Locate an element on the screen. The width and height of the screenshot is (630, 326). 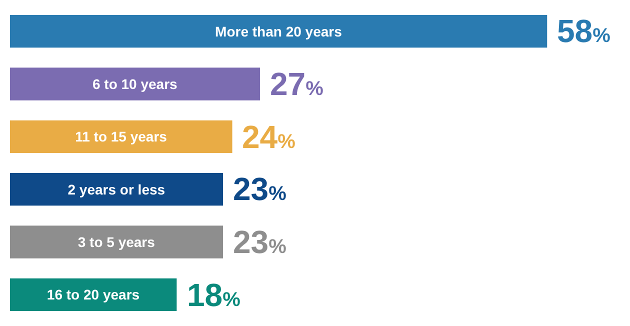
data-label: 27% is located at coordinates (297, 84).